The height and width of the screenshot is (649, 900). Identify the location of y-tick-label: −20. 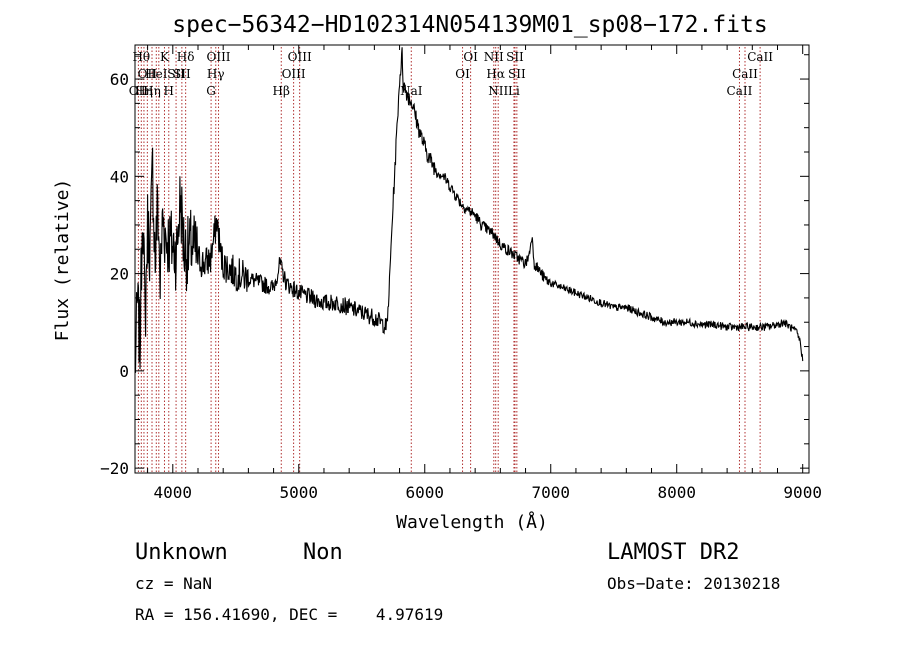
(114, 468).